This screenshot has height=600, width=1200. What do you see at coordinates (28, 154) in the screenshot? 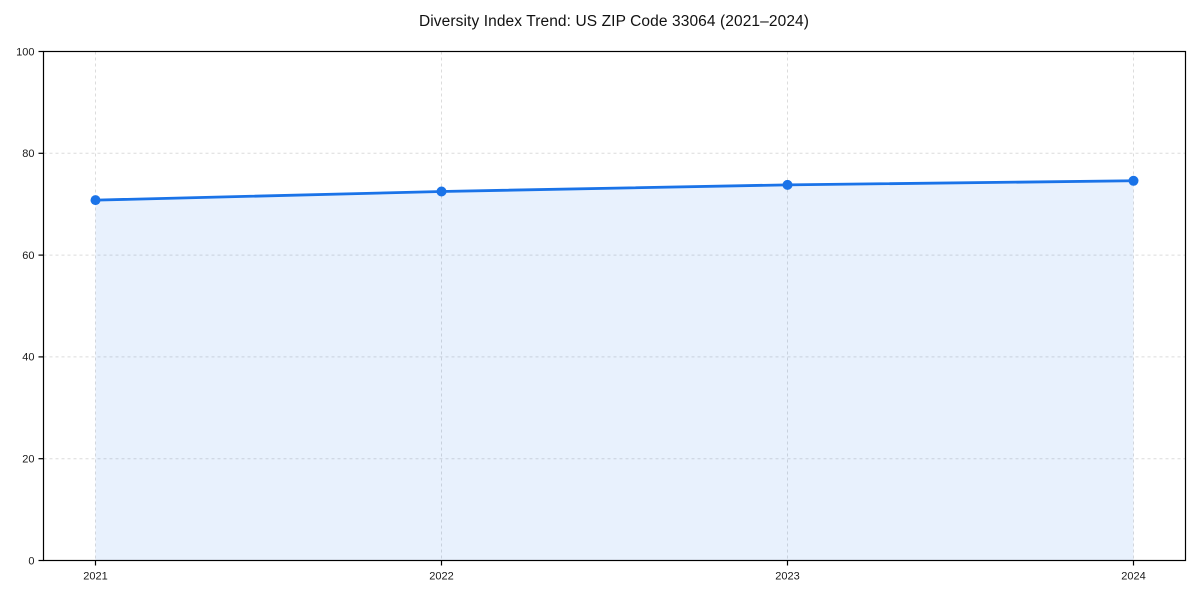
I see `y-tick-label: 80` at bounding box center [28, 154].